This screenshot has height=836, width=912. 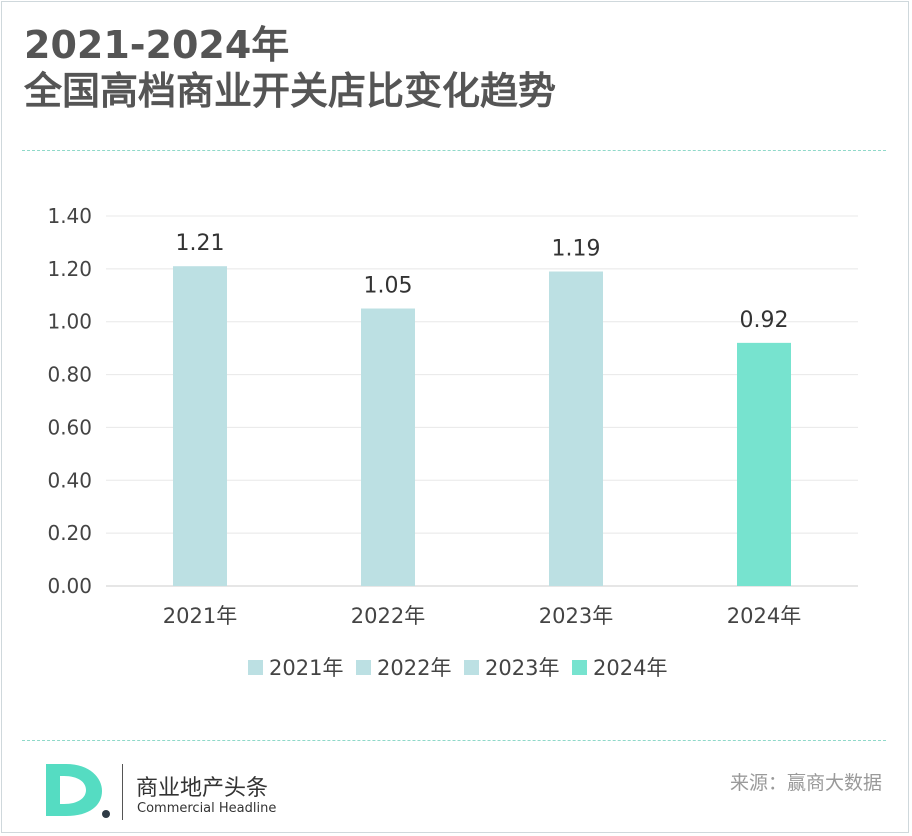 What do you see at coordinates (69, 216) in the screenshot?
I see `y-tick-label: 1.40` at bounding box center [69, 216].